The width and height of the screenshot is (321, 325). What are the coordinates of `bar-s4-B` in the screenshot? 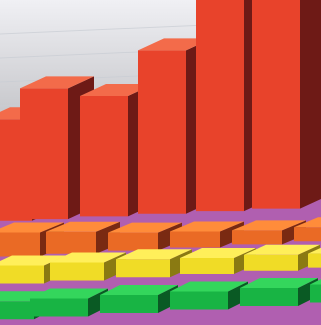 It's located at (69, 302).